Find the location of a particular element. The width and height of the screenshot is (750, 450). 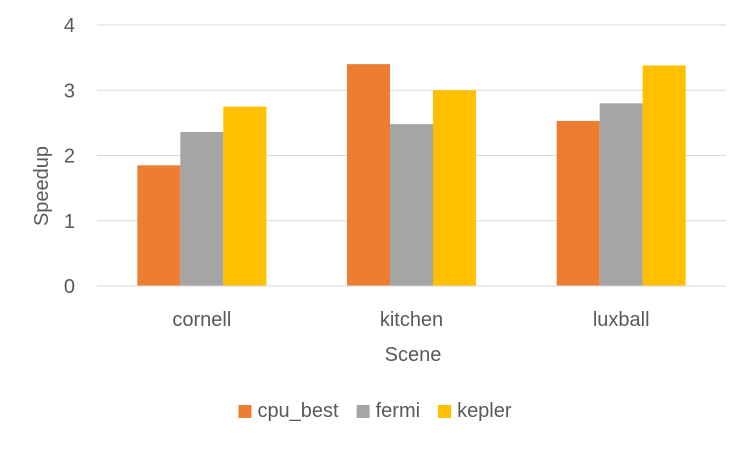

y-tick-label: 4 is located at coordinates (69, 26).